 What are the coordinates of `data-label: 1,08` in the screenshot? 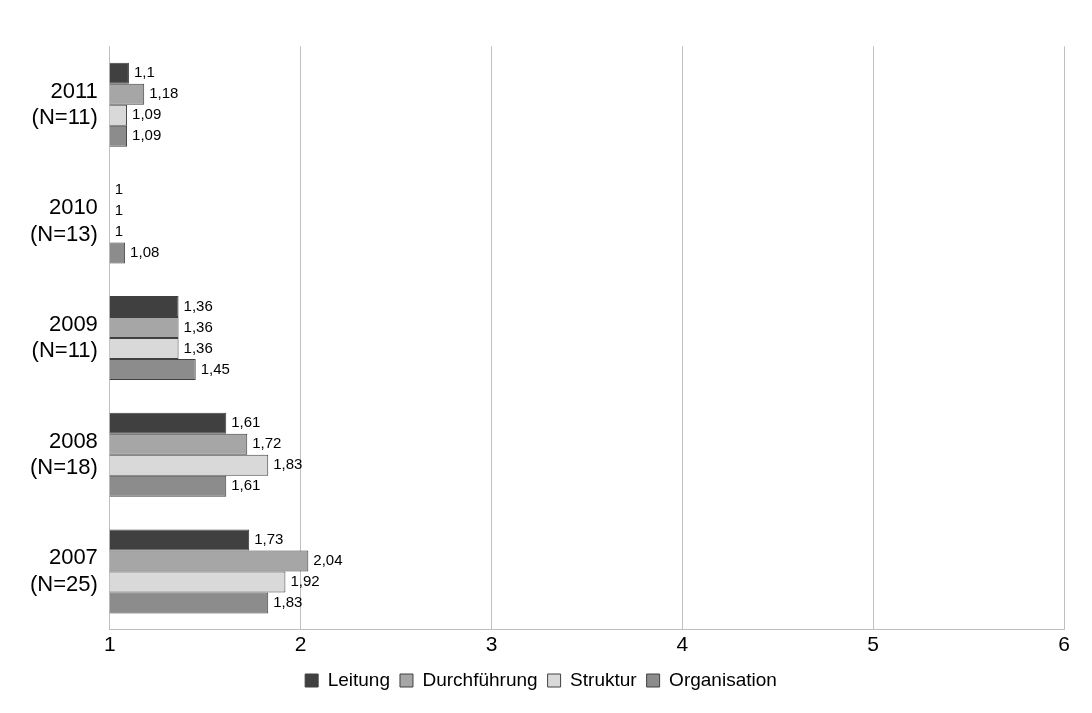 It's located at (145, 252).